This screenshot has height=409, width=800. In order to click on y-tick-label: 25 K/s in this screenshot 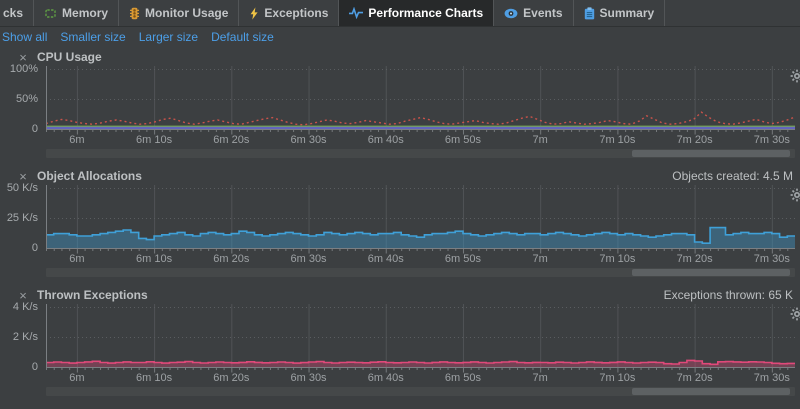, I will do `click(22, 218)`.